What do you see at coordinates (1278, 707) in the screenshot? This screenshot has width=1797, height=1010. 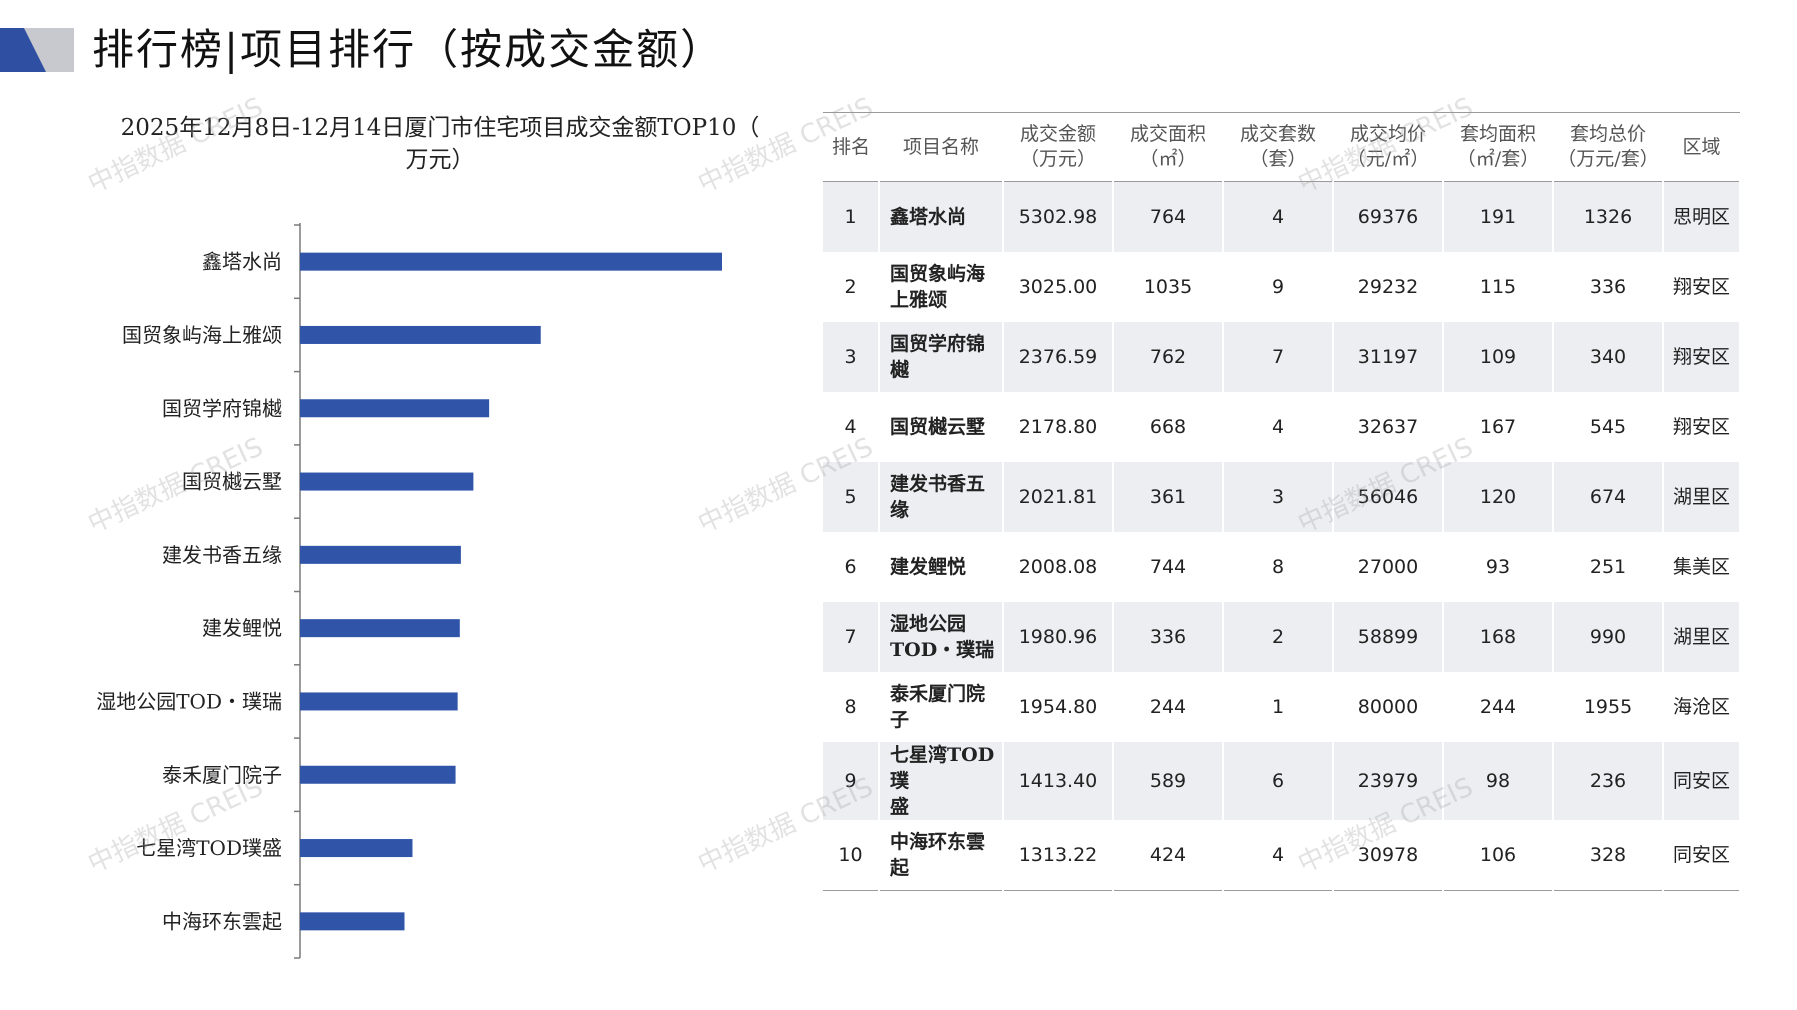 I see `cell-units: 1` at bounding box center [1278, 707].